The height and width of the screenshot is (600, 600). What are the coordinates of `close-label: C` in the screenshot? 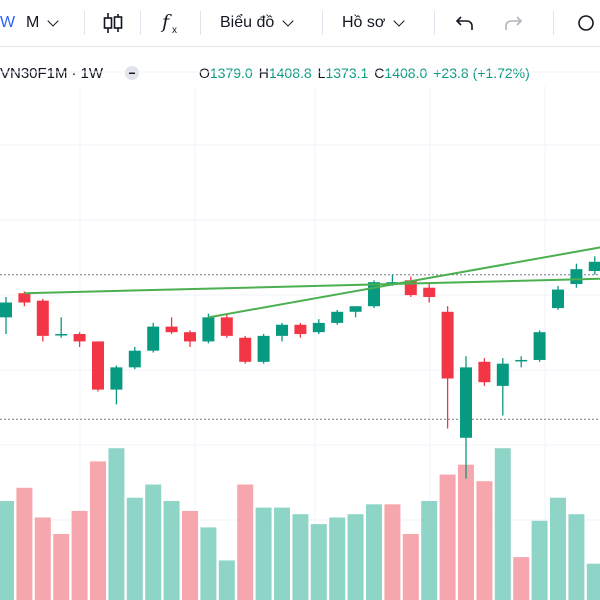 It's located at (379, 73).